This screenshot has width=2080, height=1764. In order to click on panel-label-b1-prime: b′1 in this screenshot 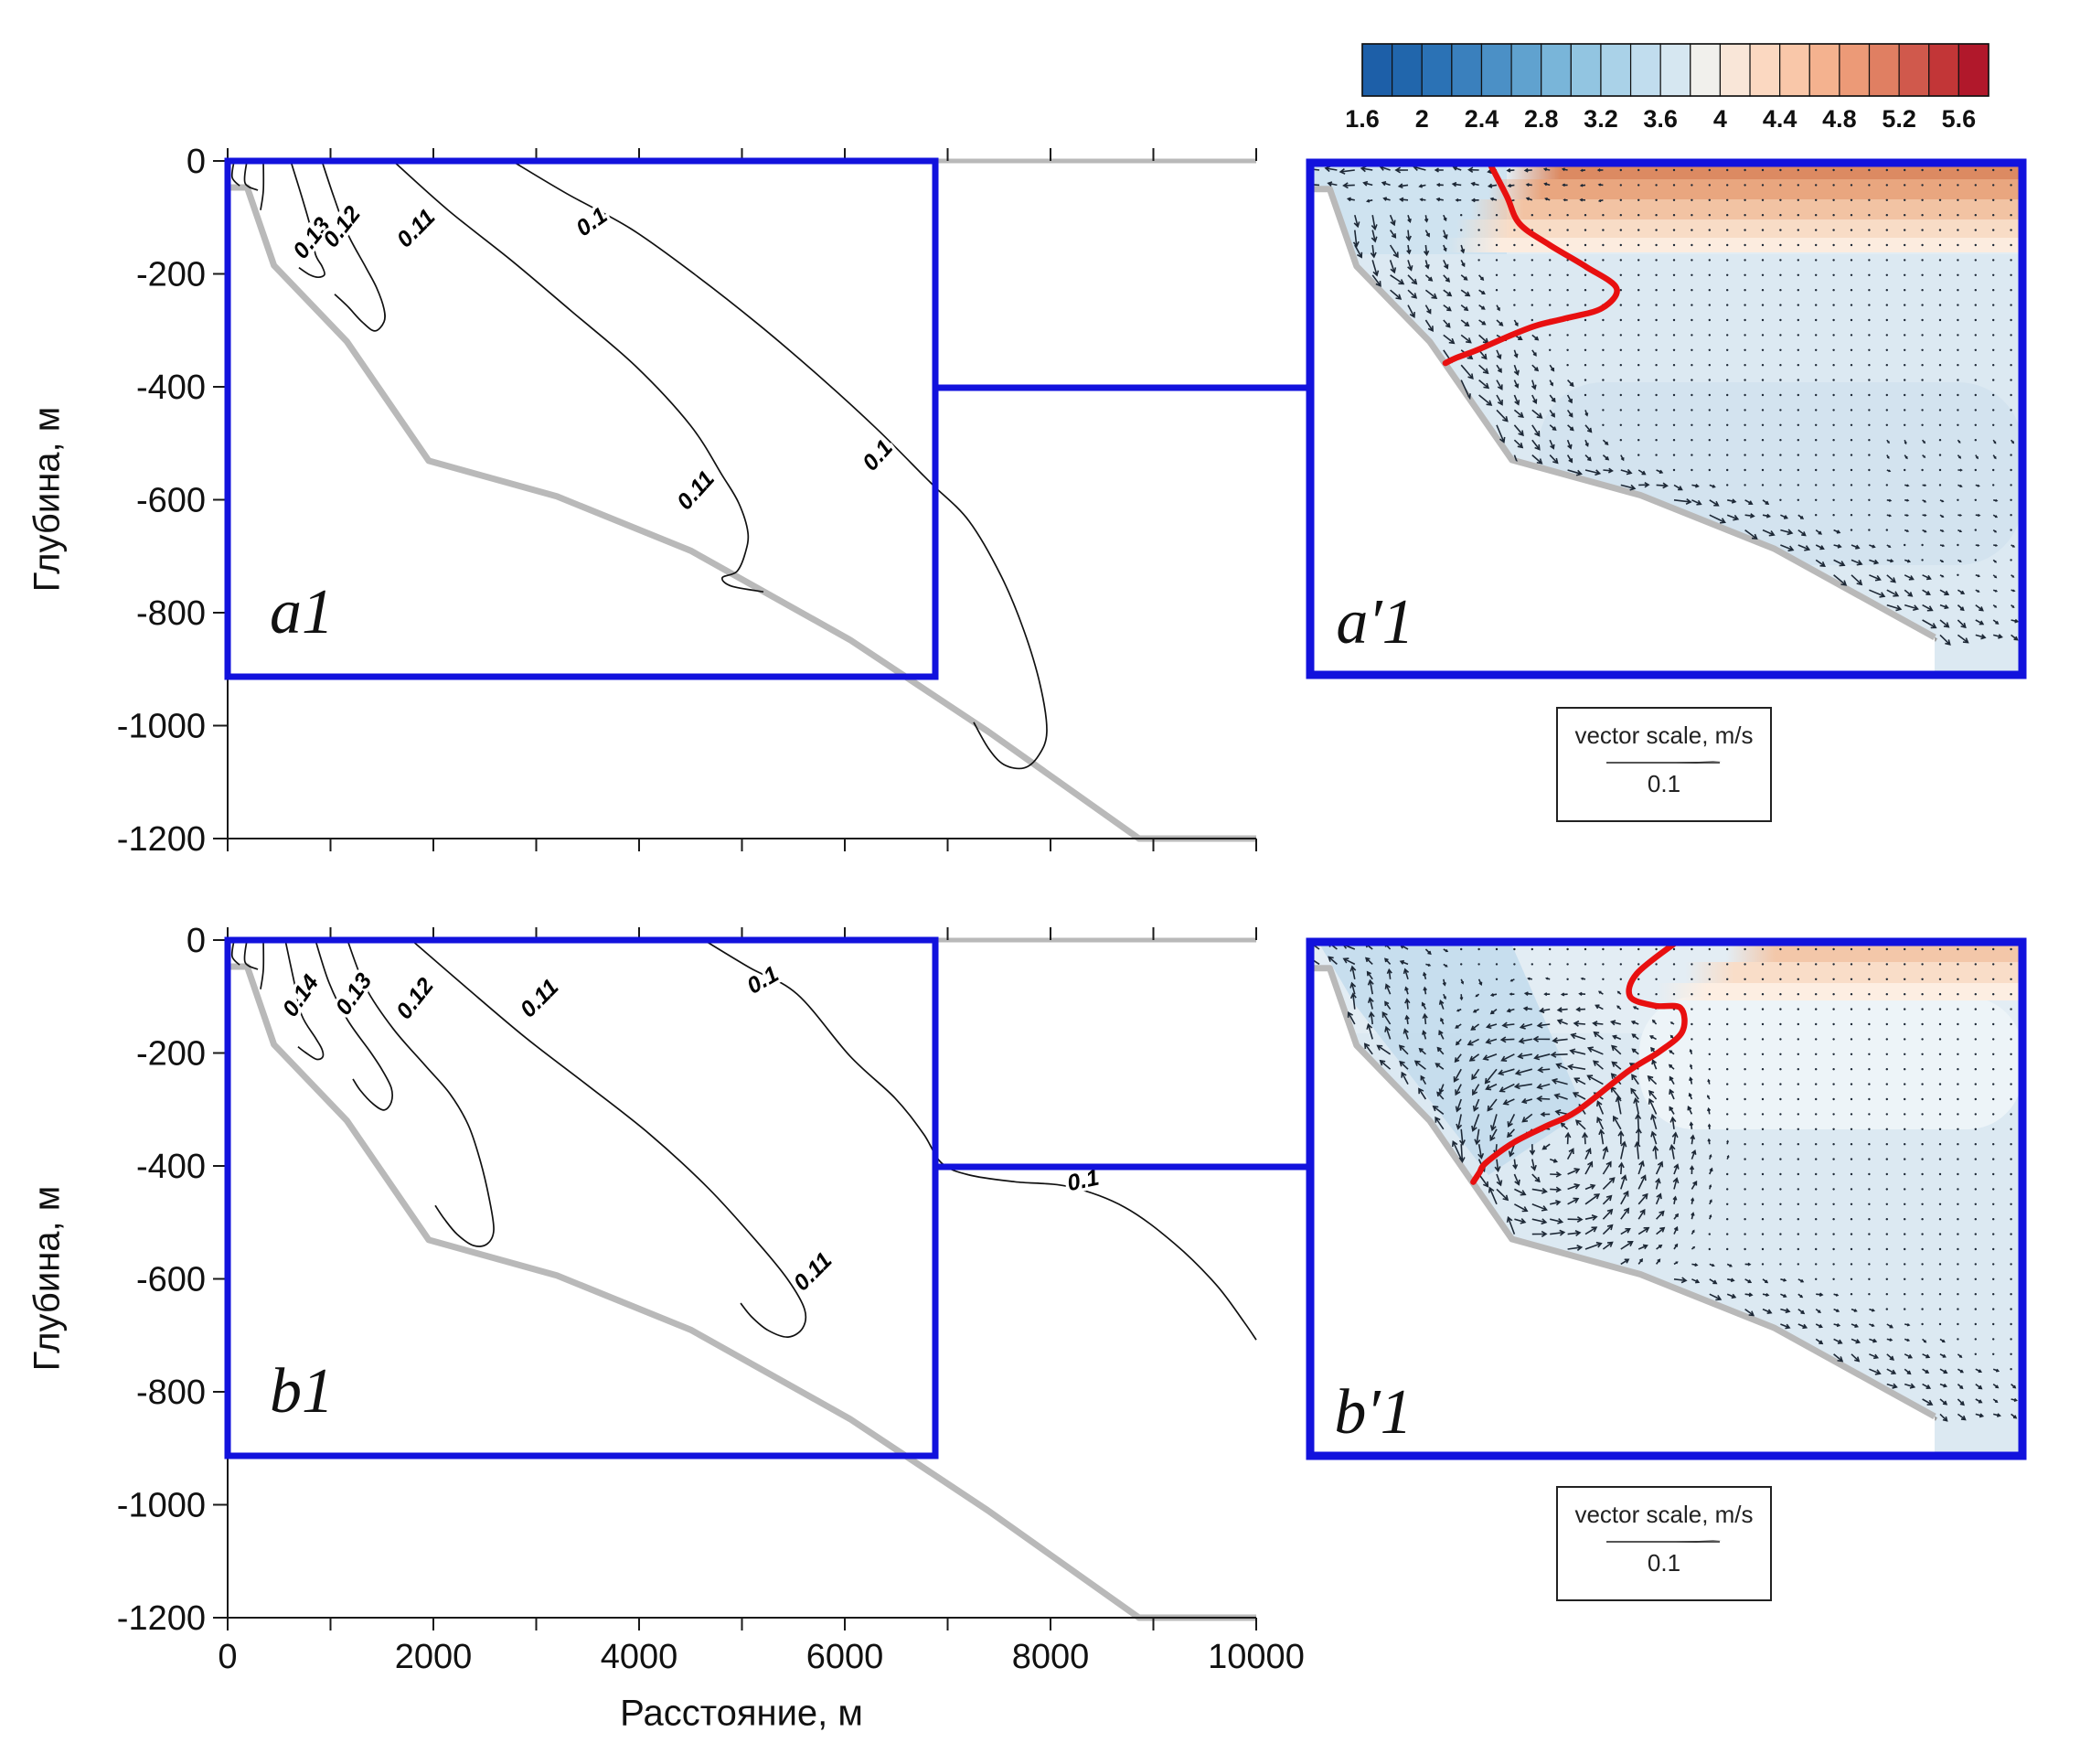, I will do `click(1373, 1412)`.